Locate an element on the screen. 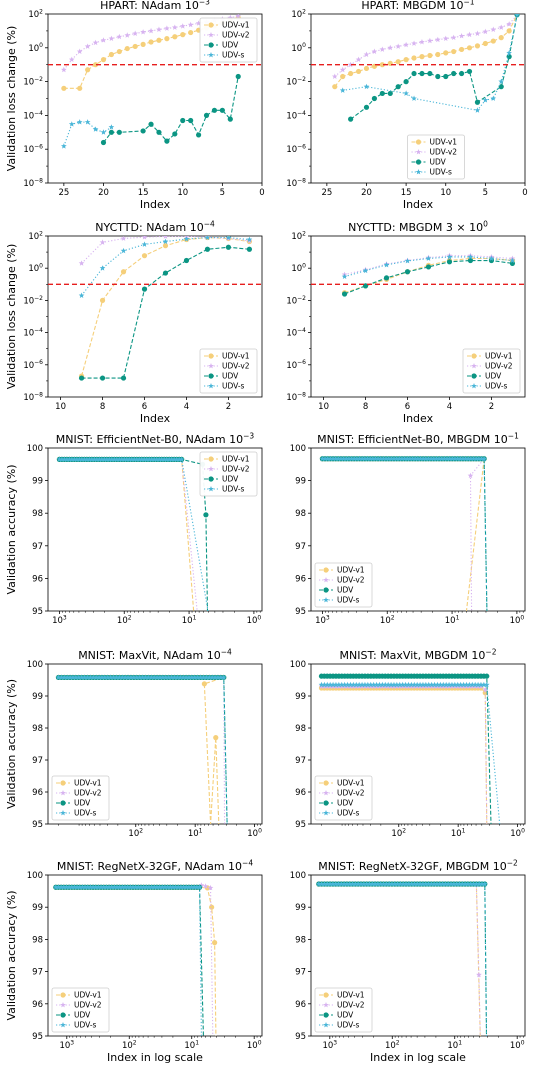  y-tick-label: 95 is located at coordinates (300, 1037).